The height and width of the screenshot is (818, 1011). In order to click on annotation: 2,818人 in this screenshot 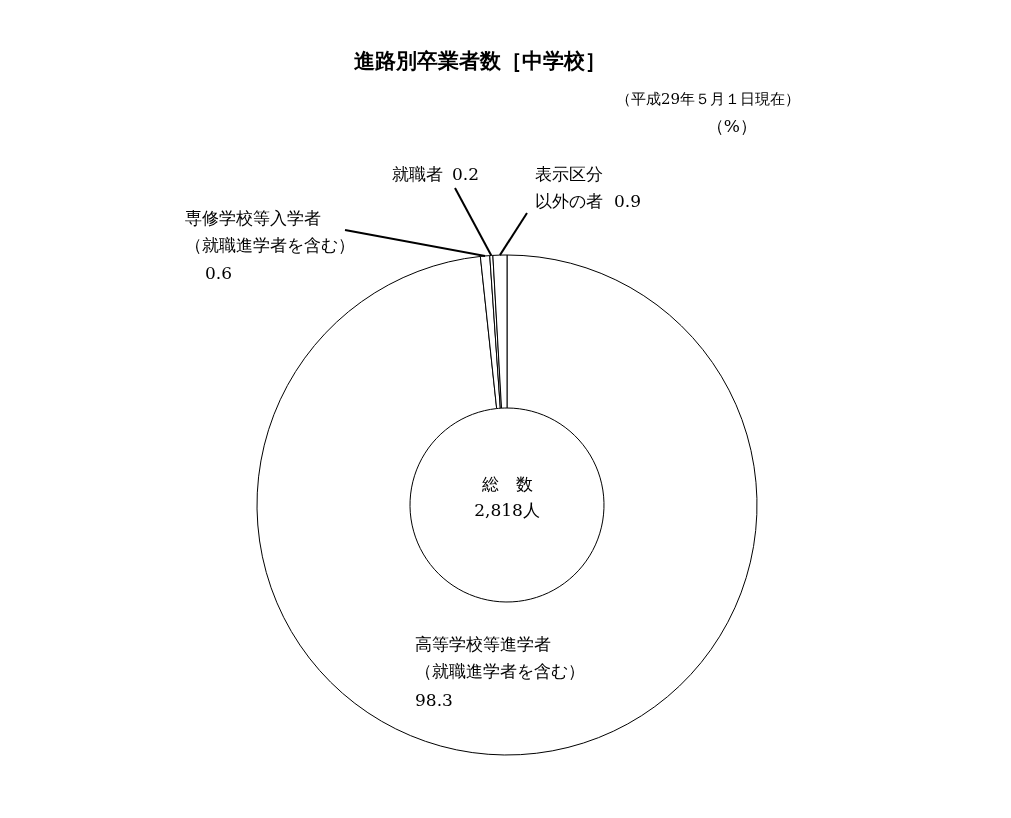, I will do `click(507, 510)`.